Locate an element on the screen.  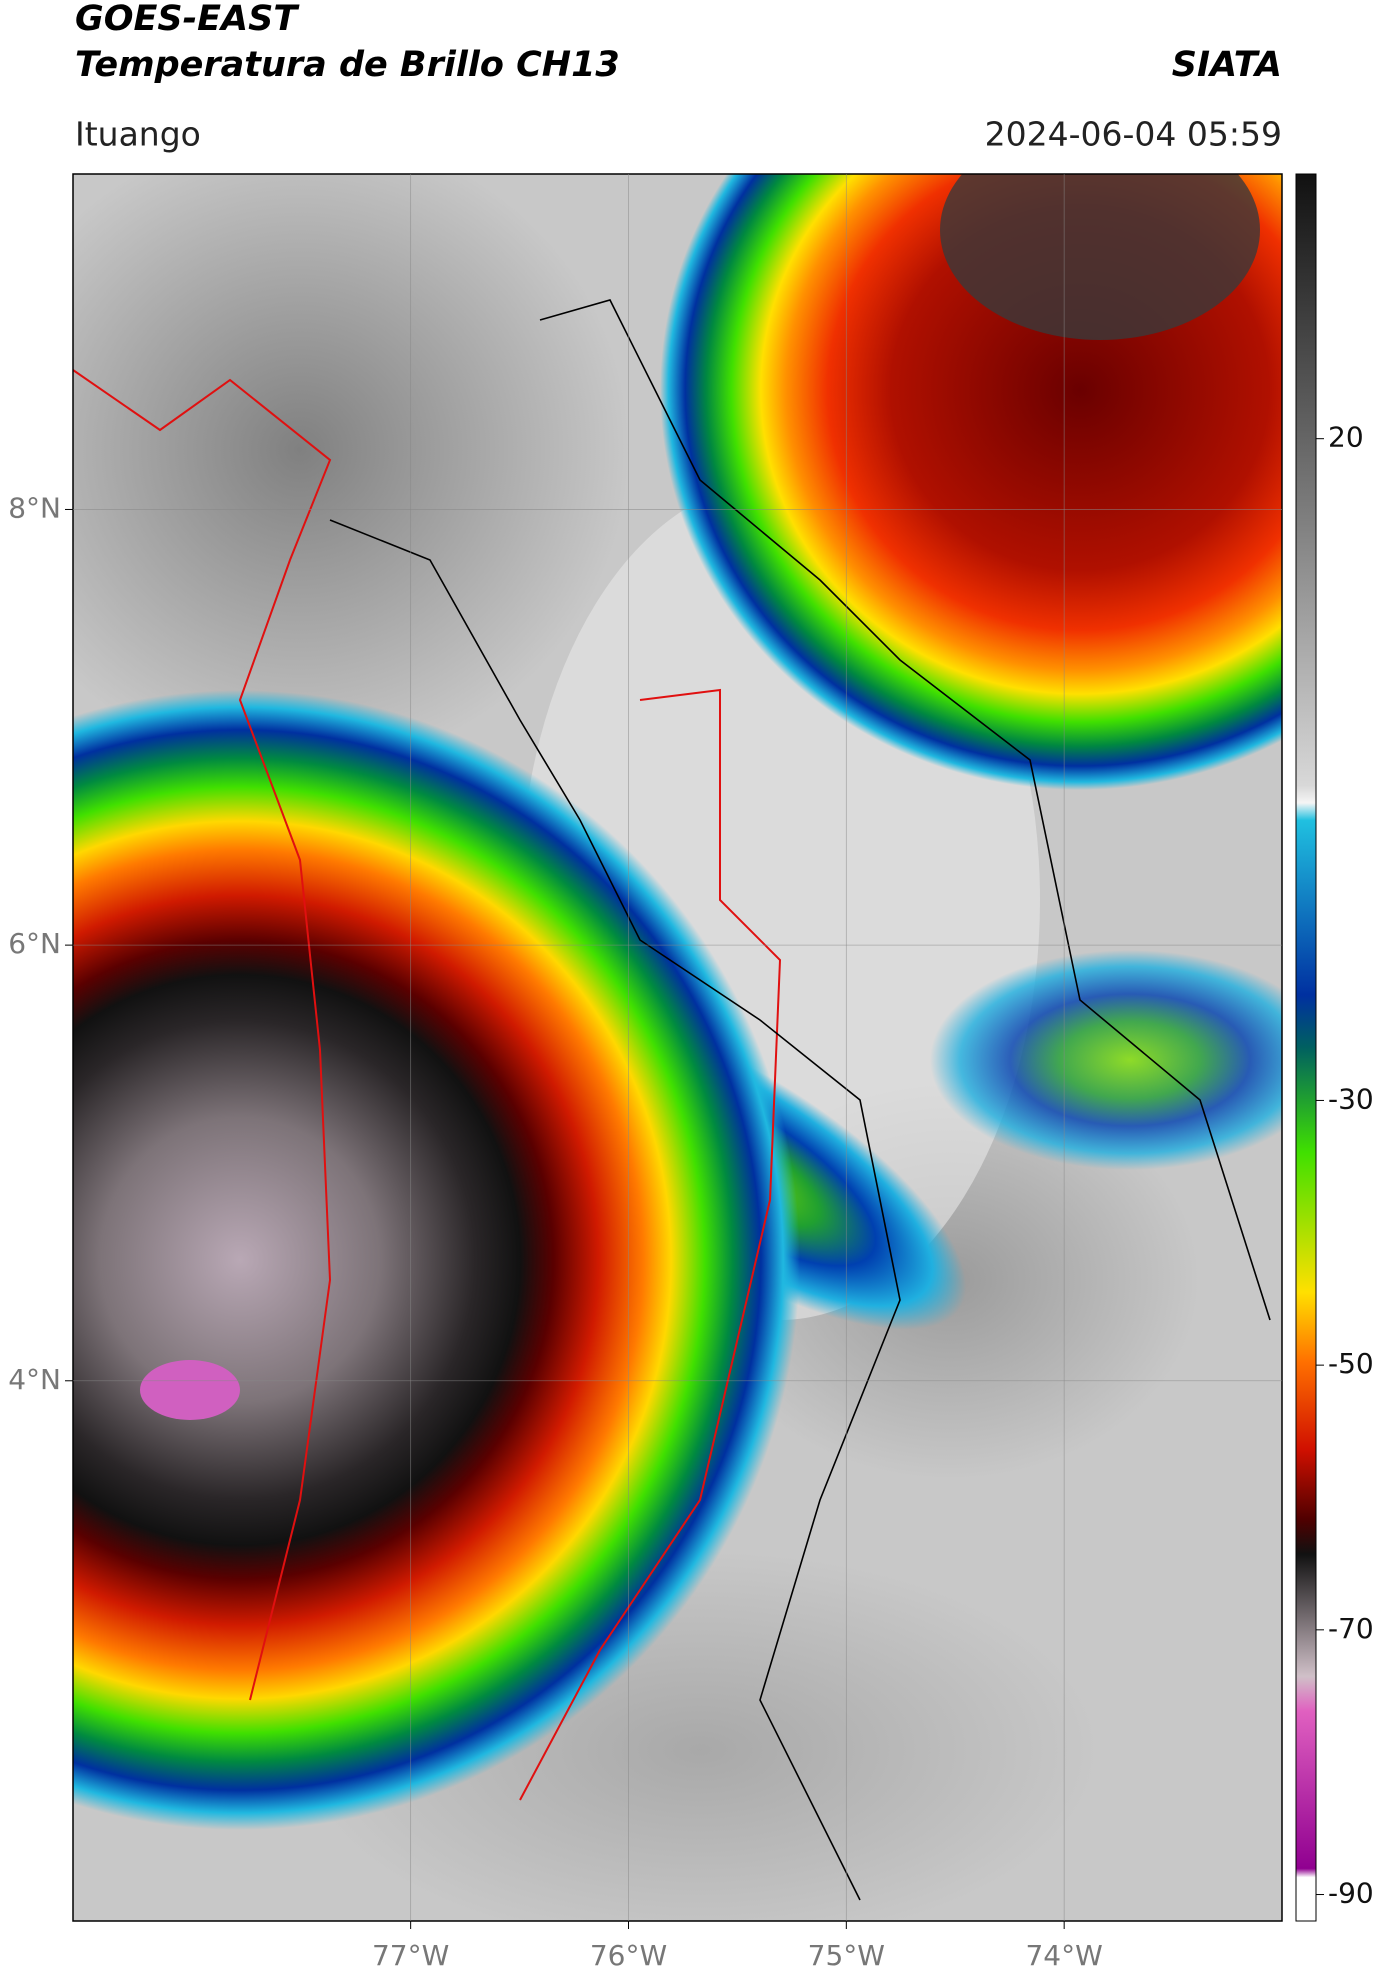
colorbar-tick-label: 20 is located at coordinates (1346, 437).